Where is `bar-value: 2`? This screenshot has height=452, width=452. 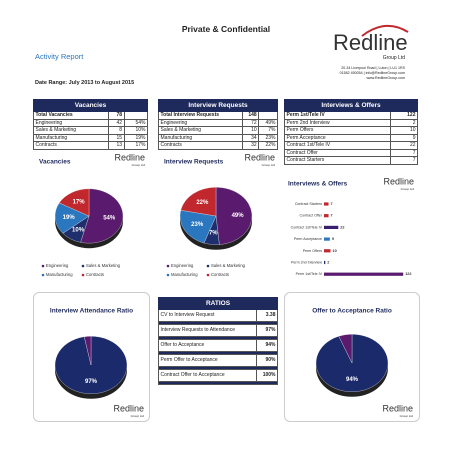
bar-value: 2 is located at coordinates (328, 263).